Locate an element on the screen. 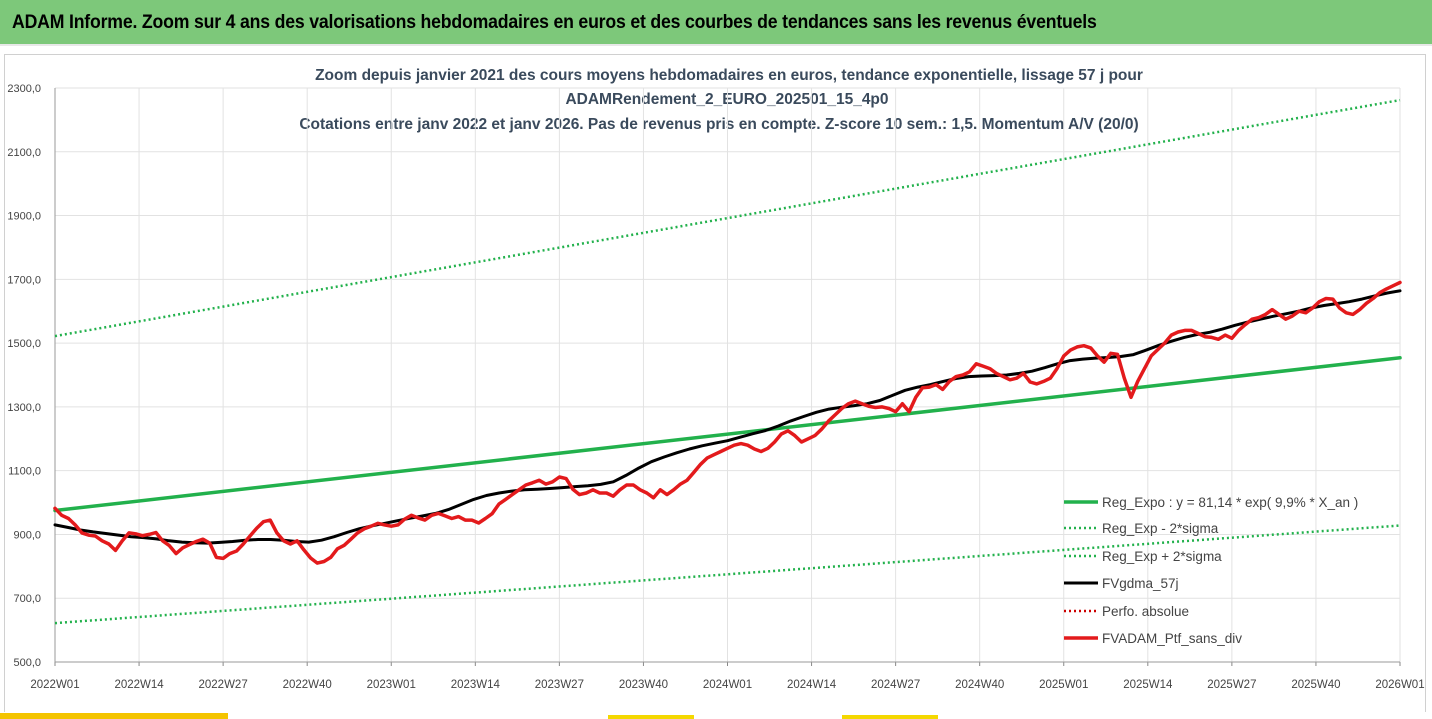  y-tick-label: 2300,0 is located at coordinates (24, 89).